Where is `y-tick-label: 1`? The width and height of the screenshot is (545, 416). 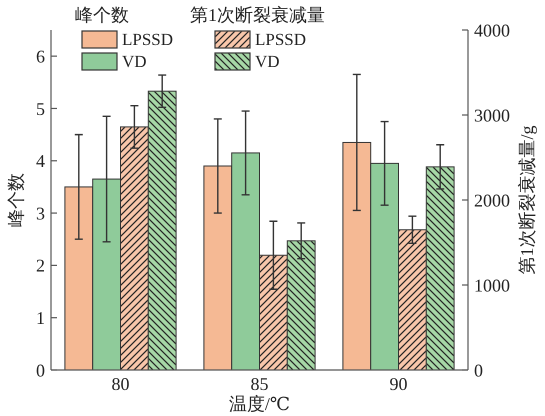
y-tick-label: 1 is located at coordinates (40, 318).